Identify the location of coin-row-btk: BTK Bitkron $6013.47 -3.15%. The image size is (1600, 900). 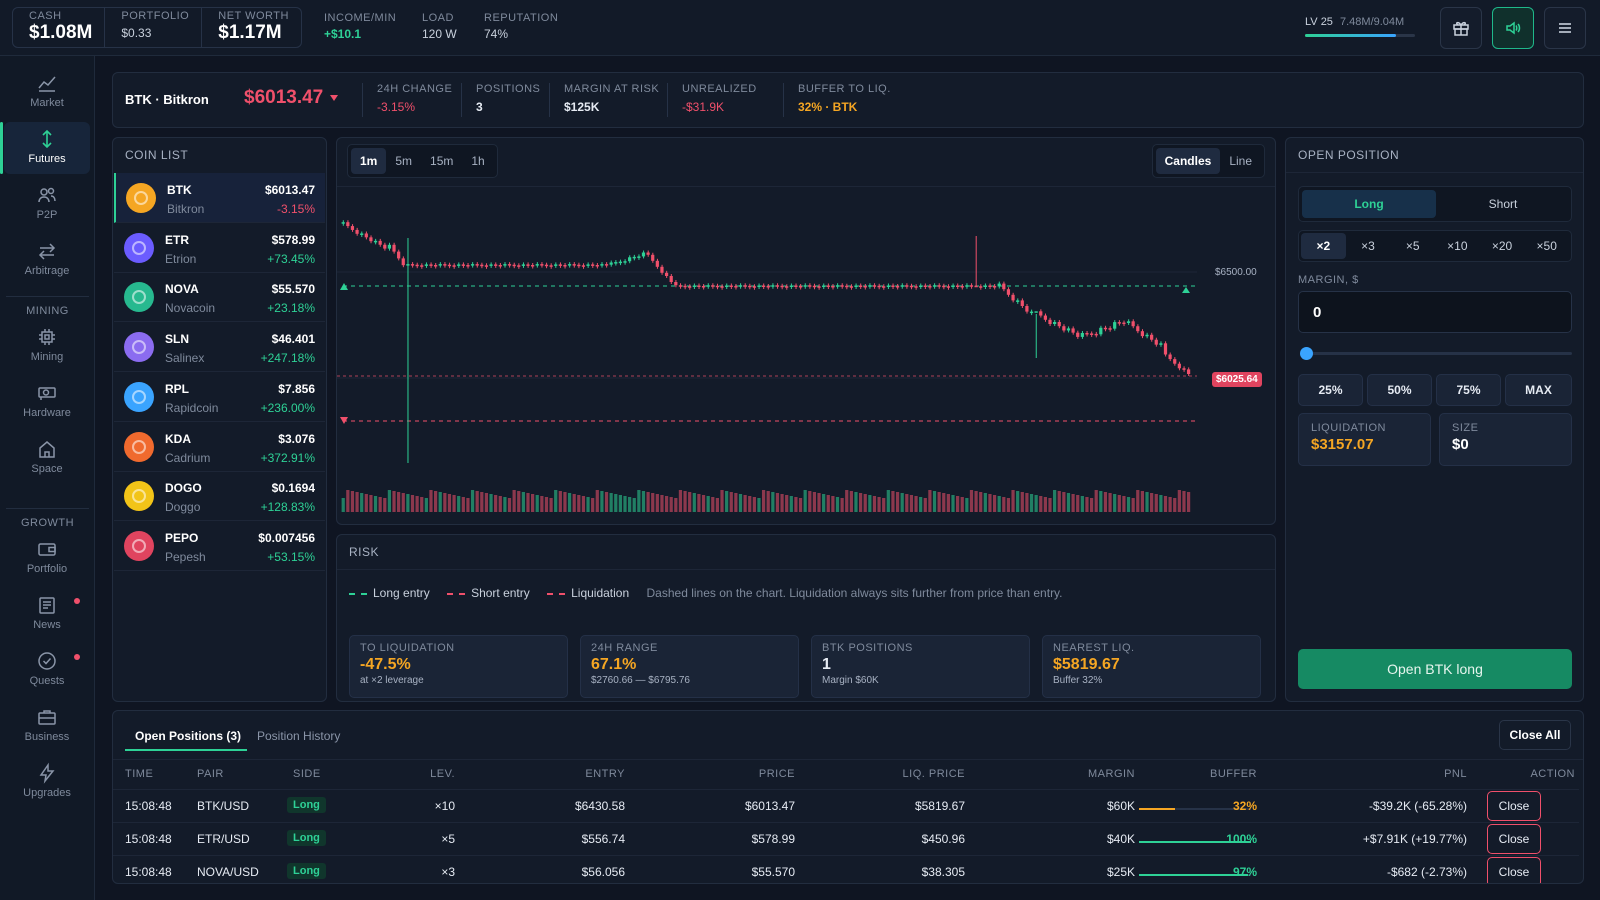
(219, 198).